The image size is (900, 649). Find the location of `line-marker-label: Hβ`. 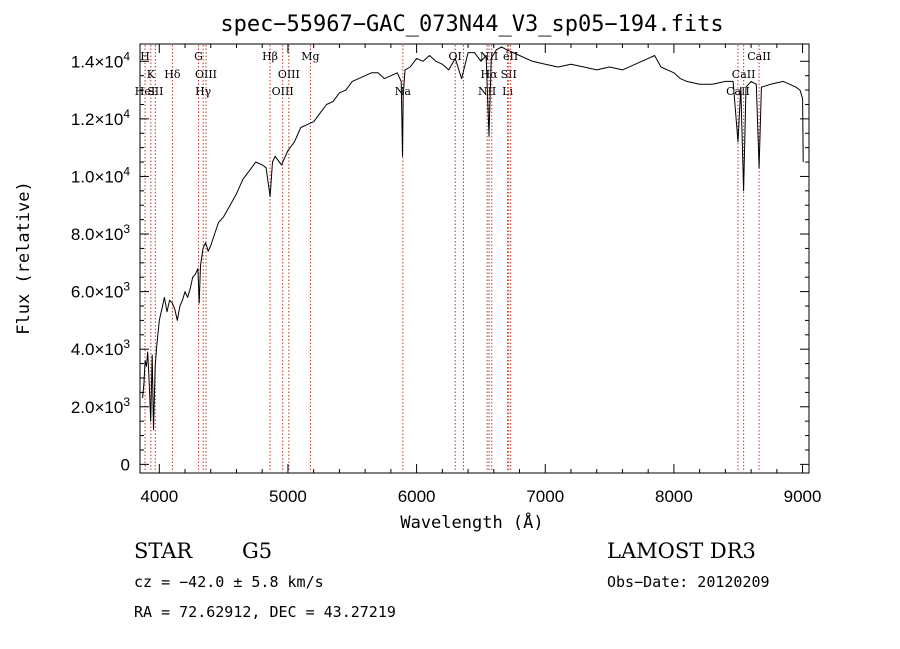

line-marker-label: Hβ is located at coordinates (270, 56).